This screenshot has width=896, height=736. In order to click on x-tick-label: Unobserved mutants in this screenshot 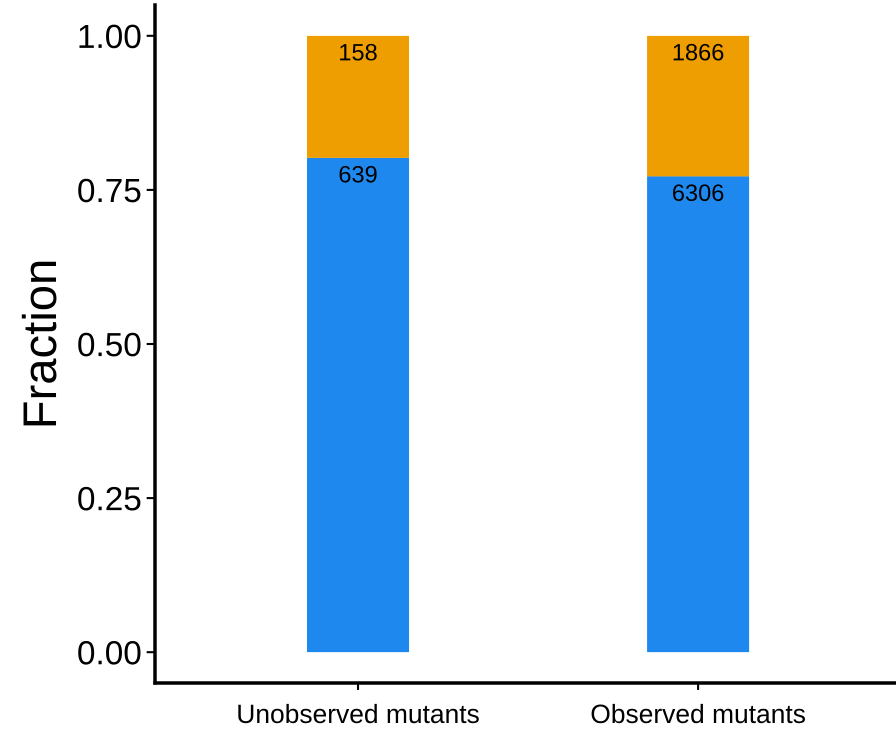, I will do `click(358, 714)`.